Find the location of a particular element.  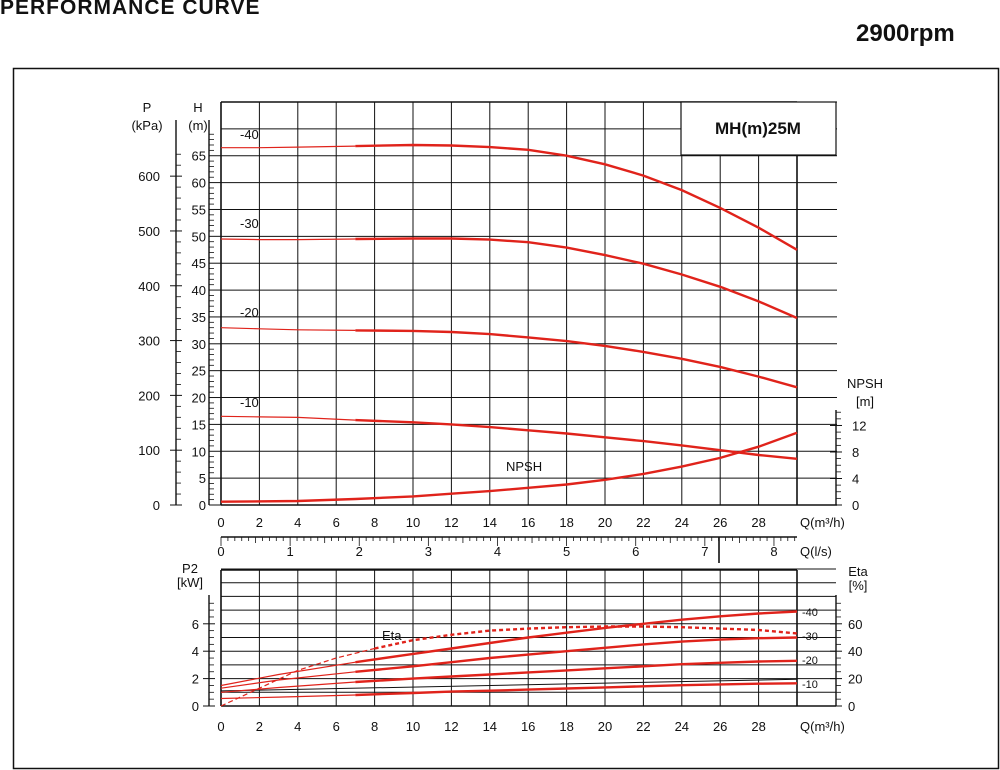

npsh-tick-label: 4 is located at coordinates (855, 478).